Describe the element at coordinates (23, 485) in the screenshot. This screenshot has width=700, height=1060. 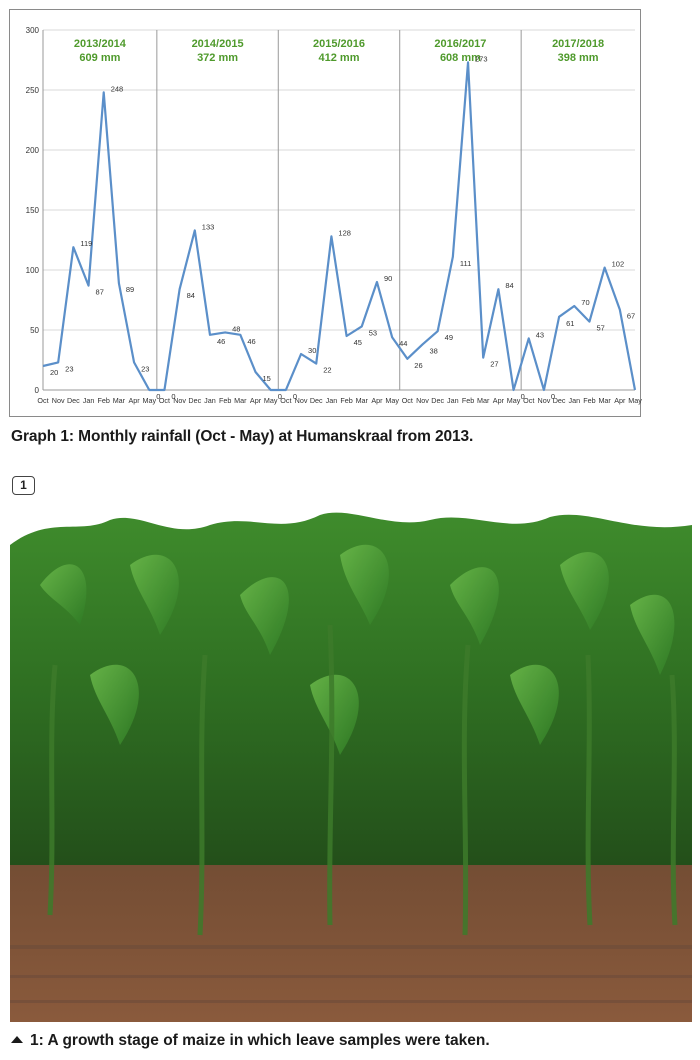
I see `photo-number-badge: 1` at that location.